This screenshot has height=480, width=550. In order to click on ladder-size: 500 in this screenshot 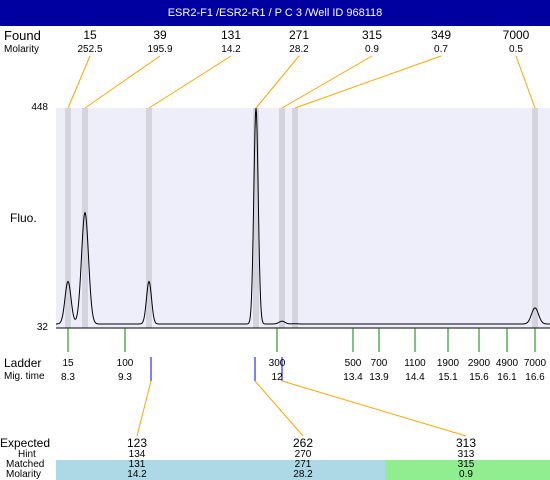, I will do `click(353, 363)`.